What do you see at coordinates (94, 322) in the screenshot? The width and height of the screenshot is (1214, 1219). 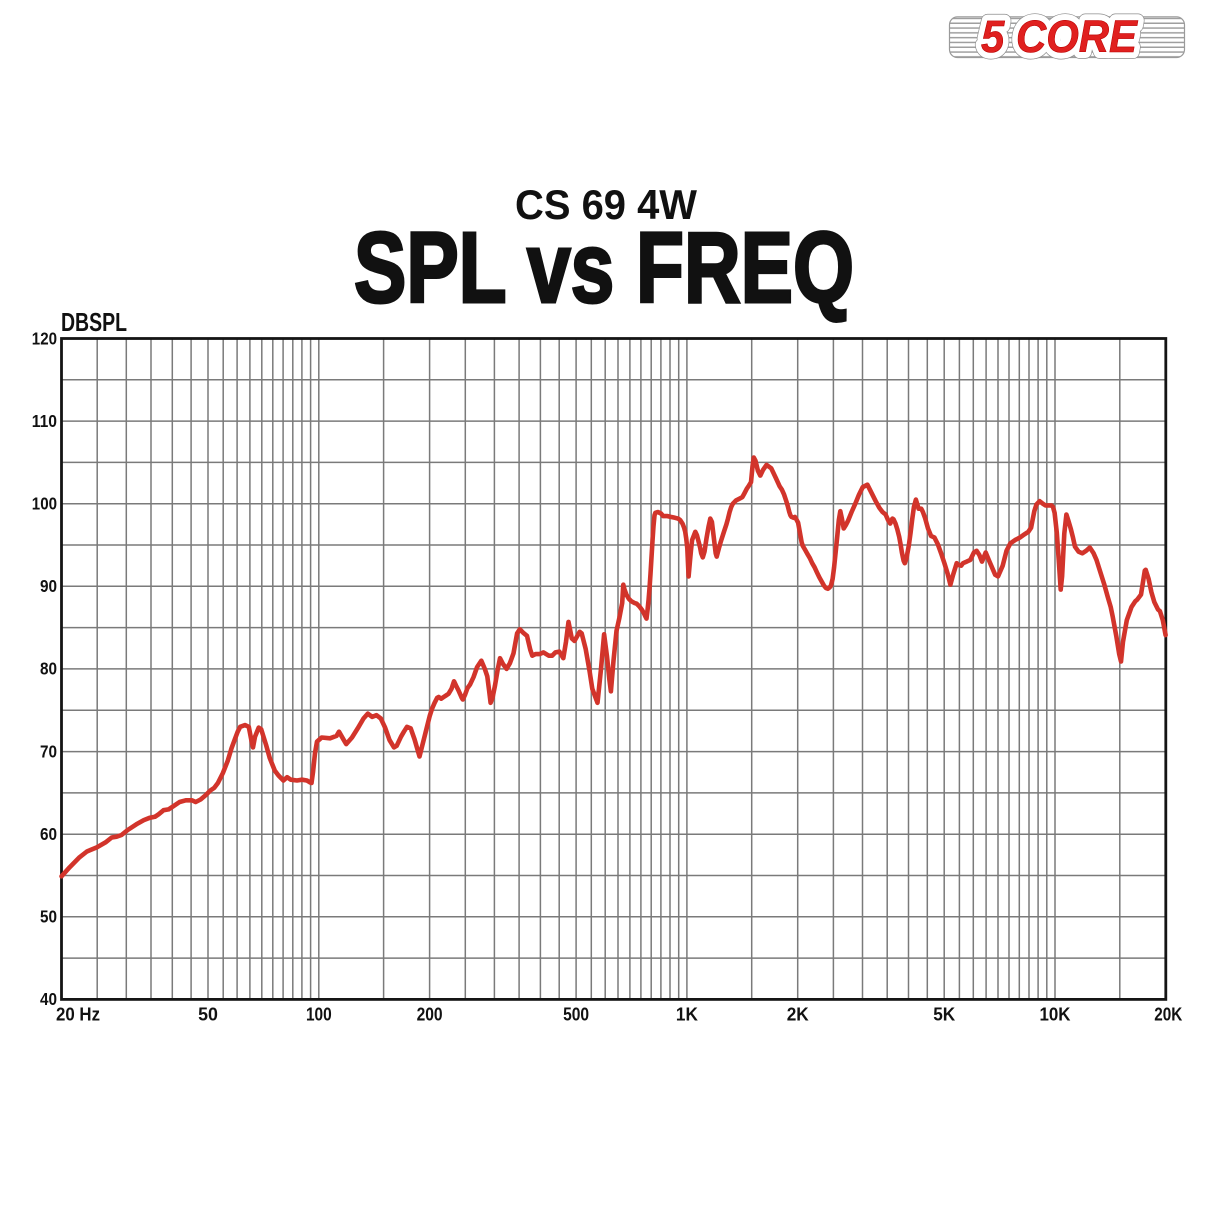 I see `svg-text: DBSPL` at bounding box center [94, 322].